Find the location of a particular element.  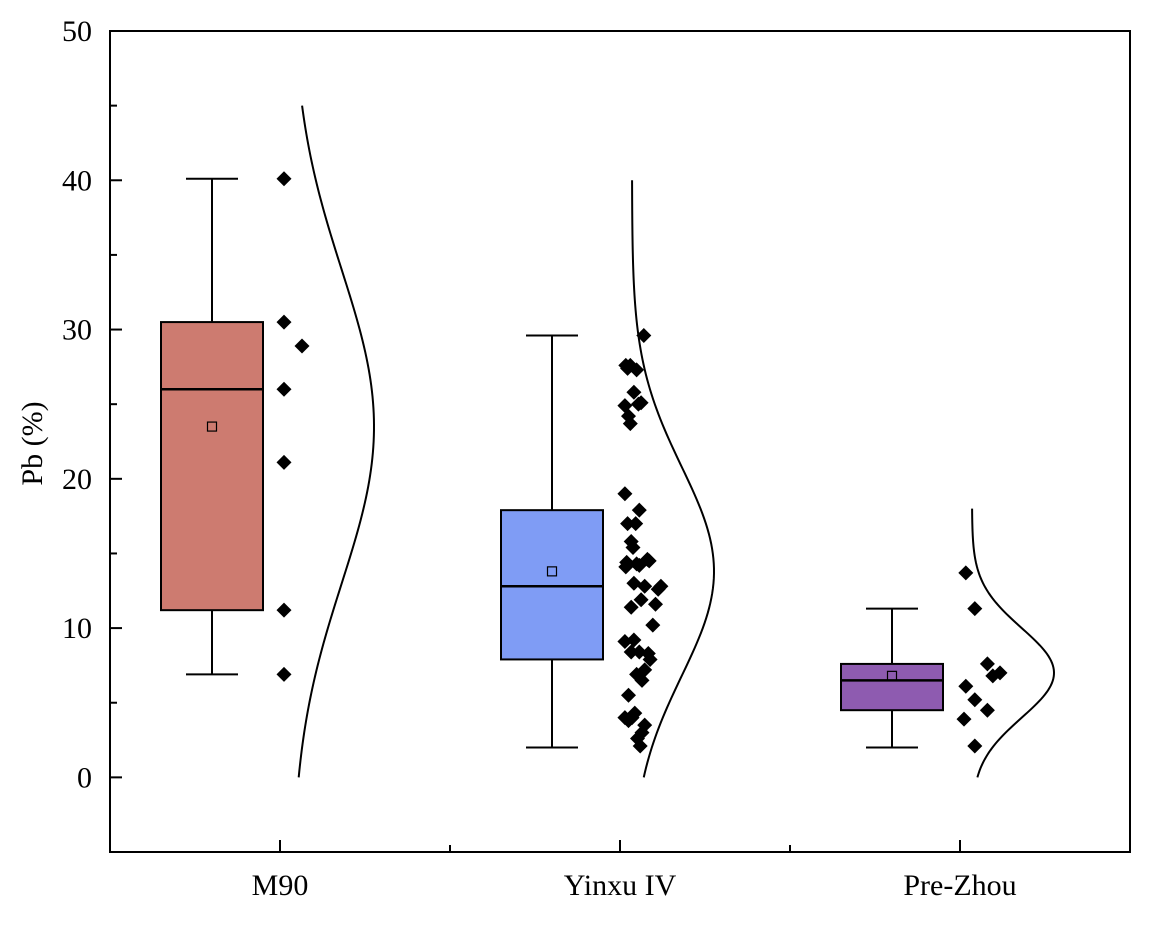

x-tick-label: M90 is located at coordinates (280, 885).